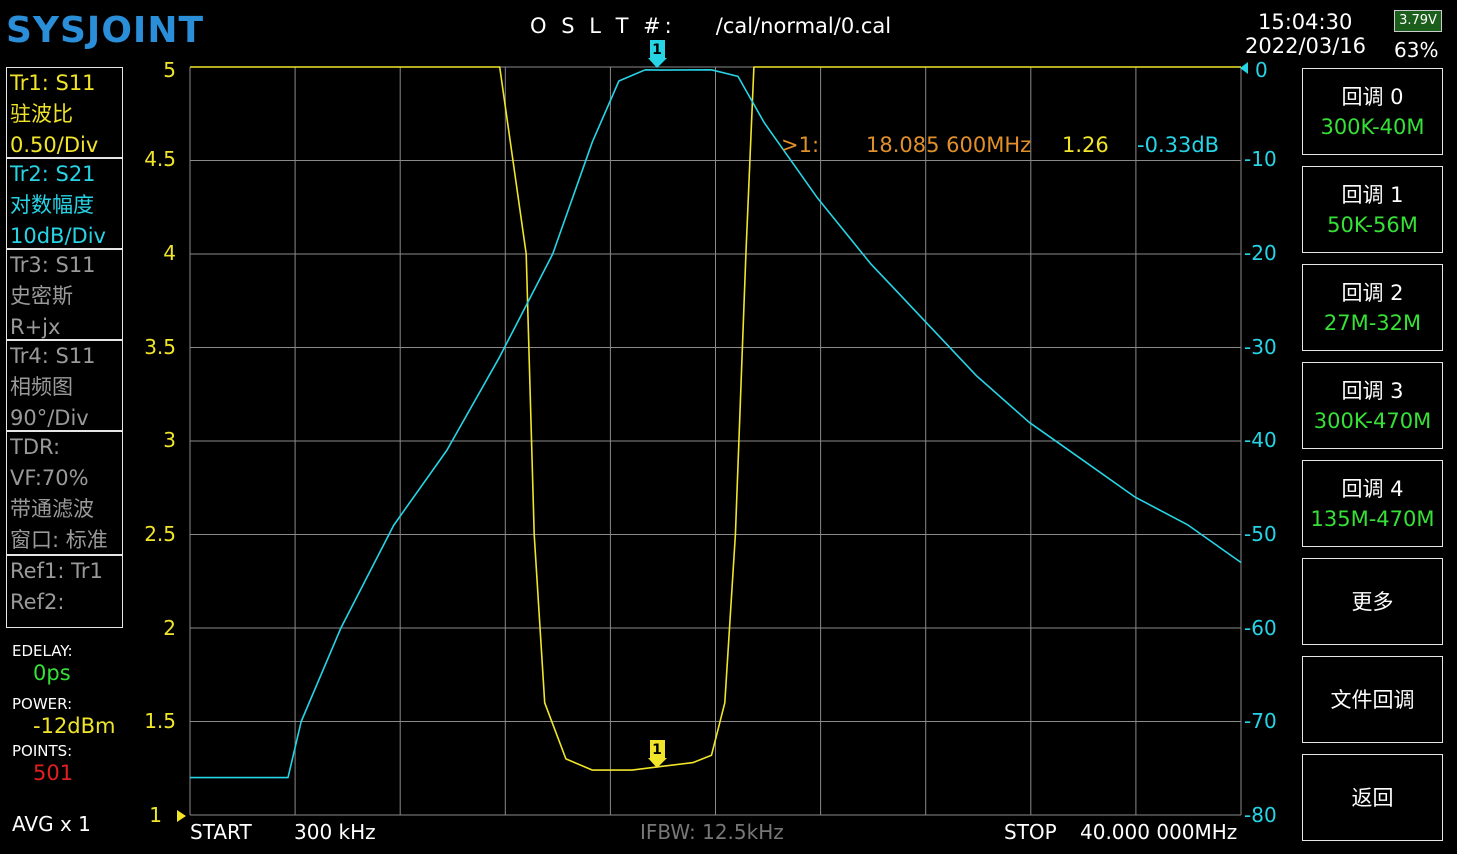 The image size is (1457, 854). Describe the element at coordinates (160, 721) in the screenshot. I see `left-tick: 1.5` at that location.